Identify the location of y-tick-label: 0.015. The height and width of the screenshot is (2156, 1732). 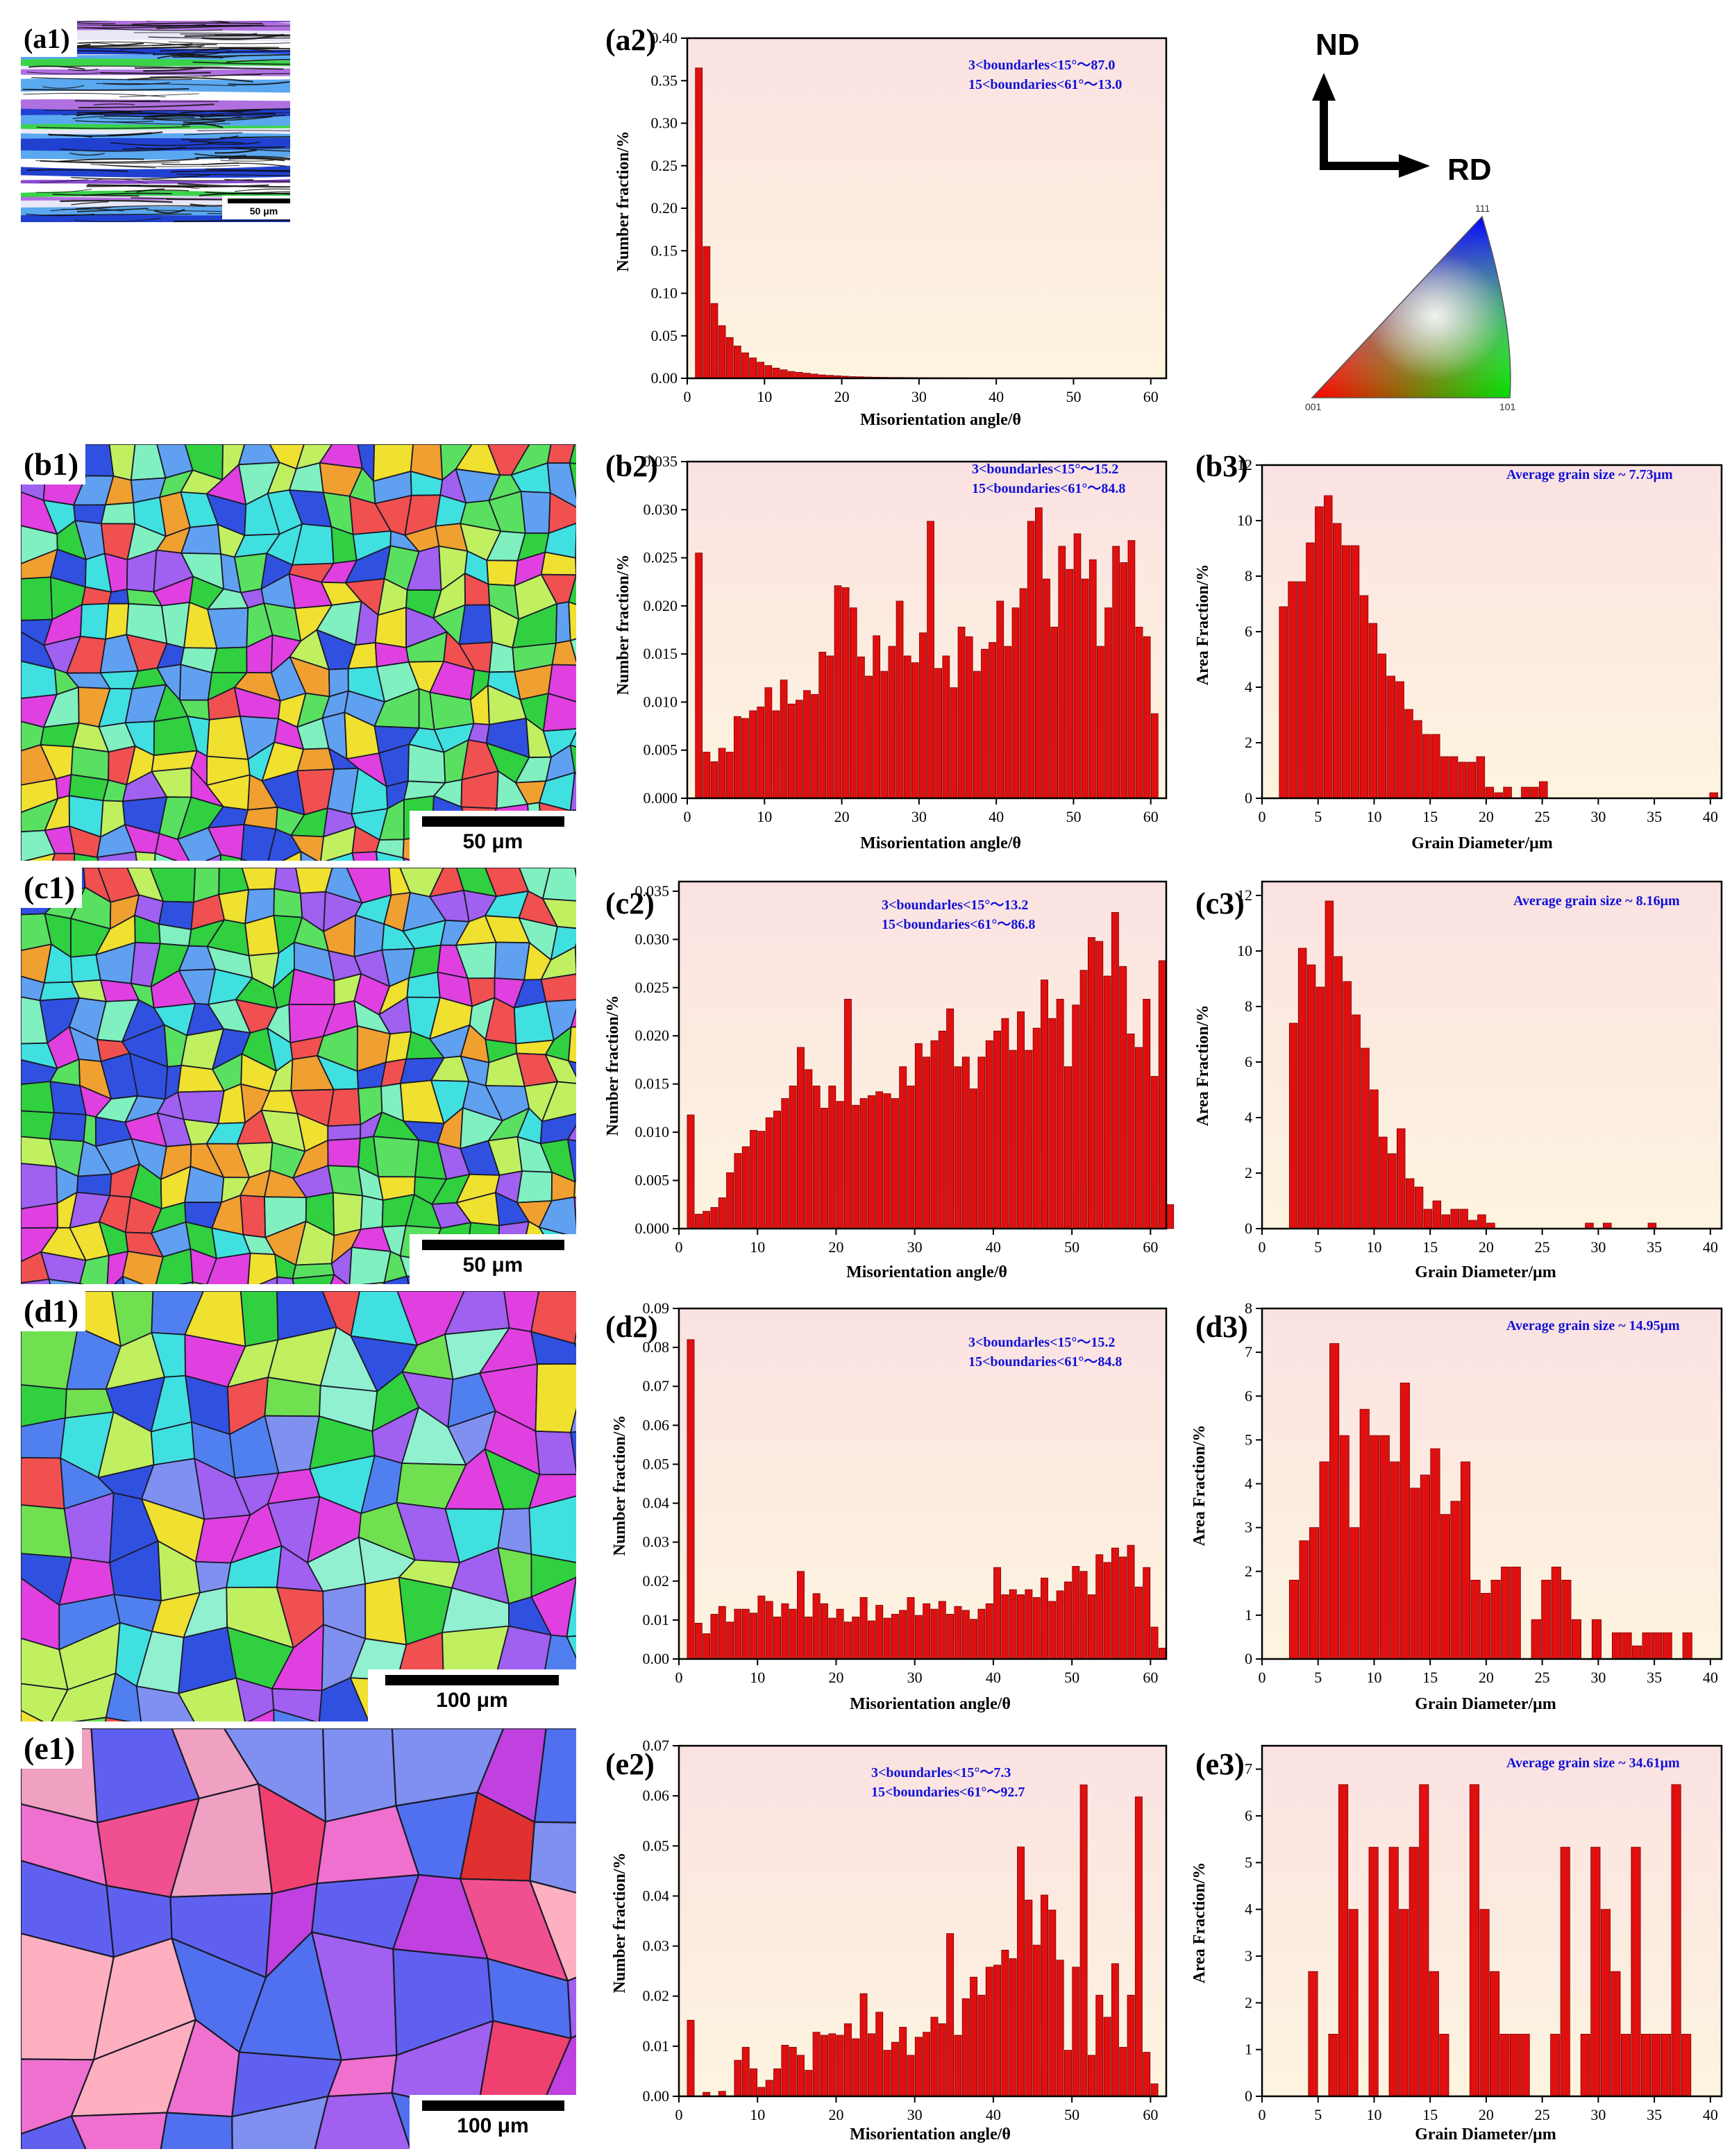
(661, 654).